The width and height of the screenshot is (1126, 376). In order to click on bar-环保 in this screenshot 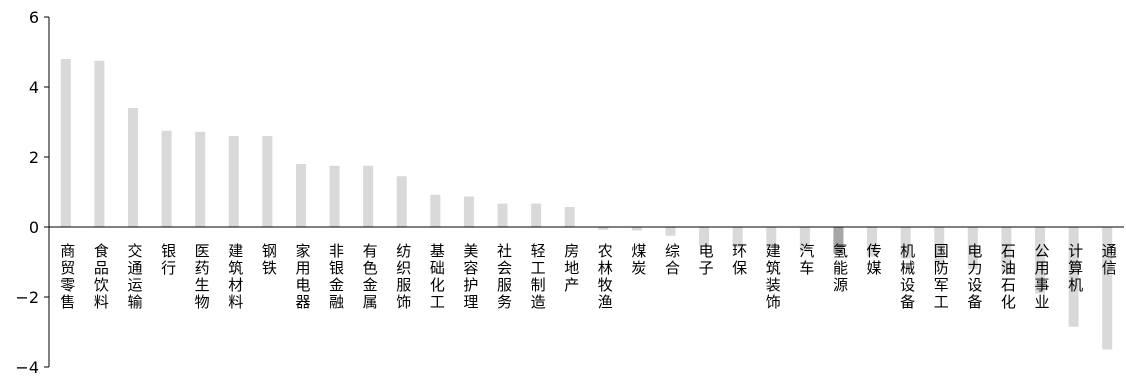, I will do `click(737, 237)`.